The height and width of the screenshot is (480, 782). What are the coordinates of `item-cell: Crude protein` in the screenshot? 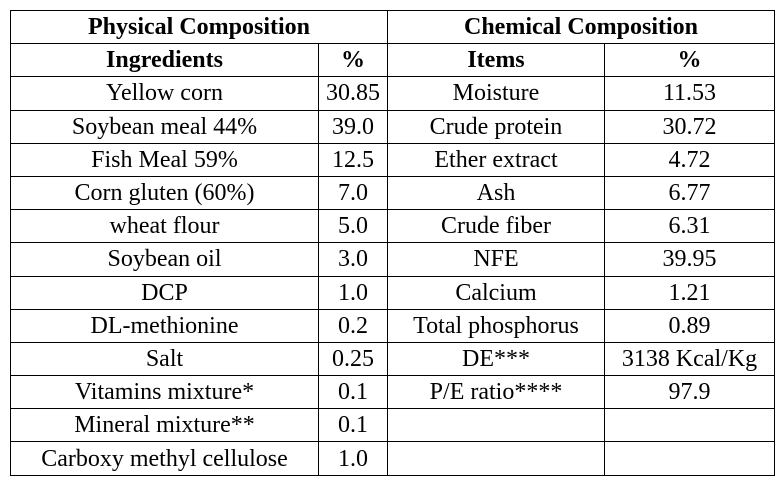 It's located at (496, 126).